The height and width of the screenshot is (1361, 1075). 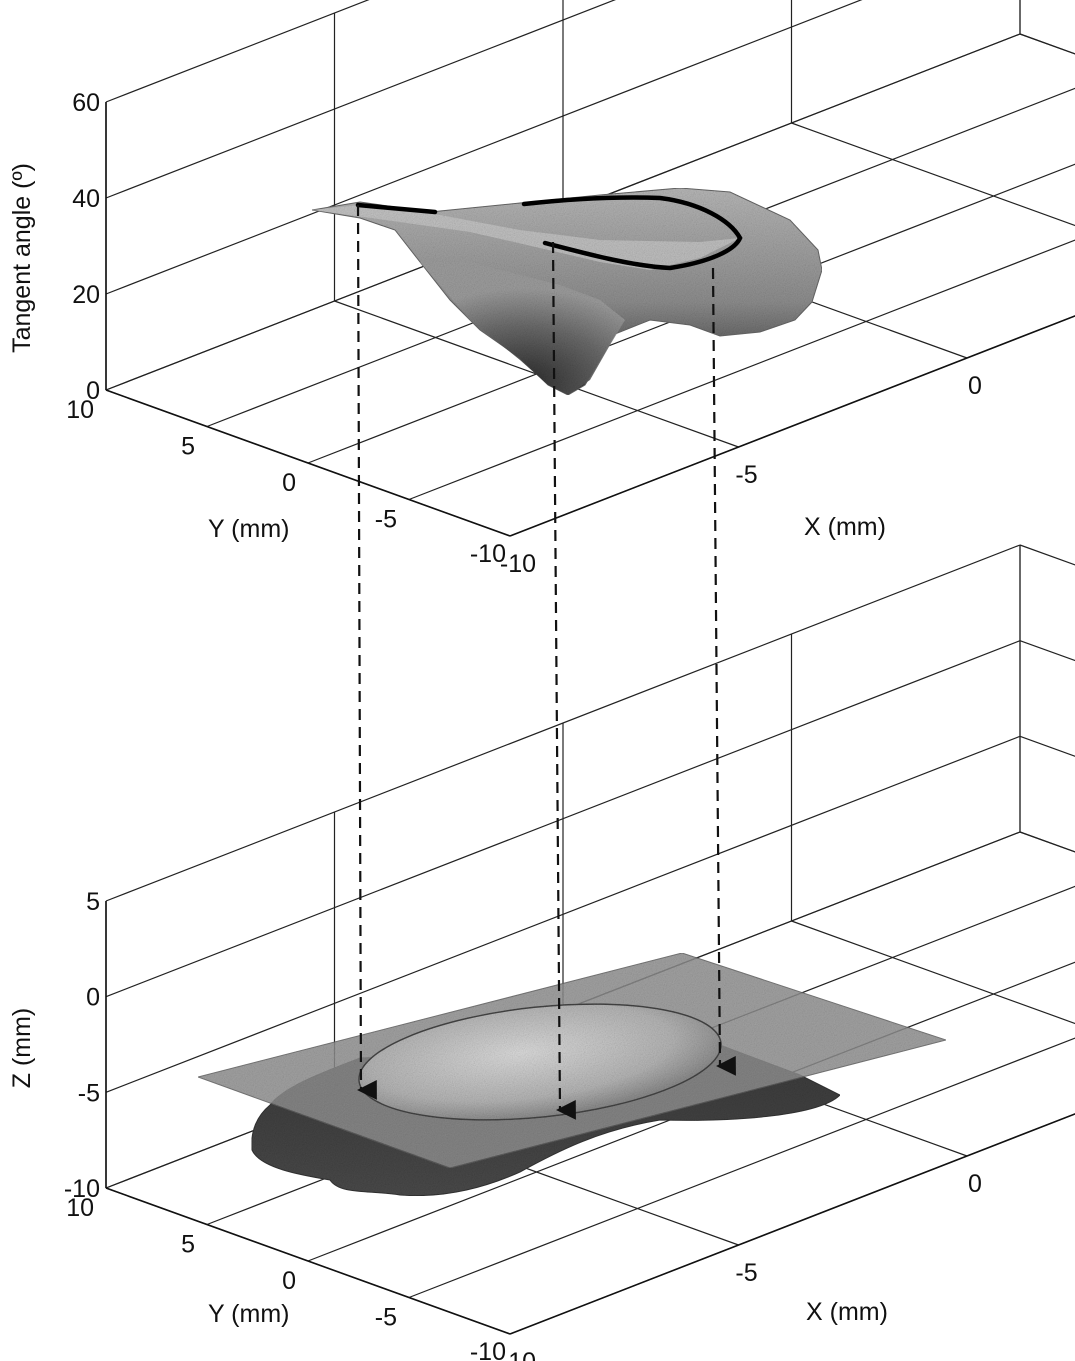 I want to click on bottom-z-axis-label: Z (mm), so click(x=22, y=1048).